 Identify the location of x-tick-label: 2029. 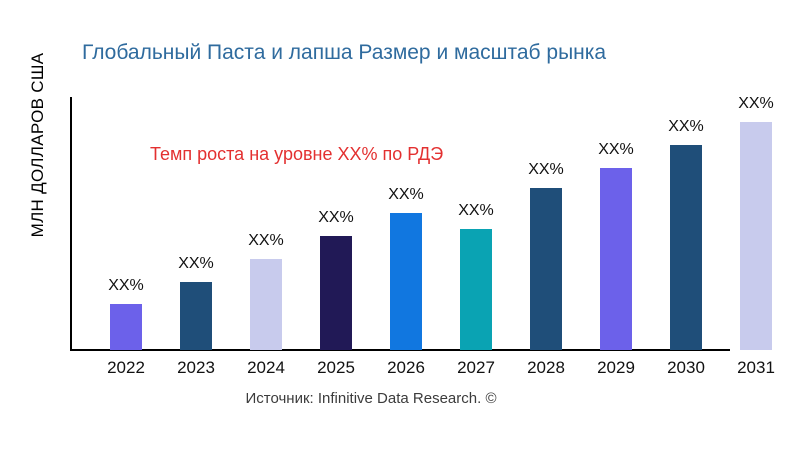
(616, 367).